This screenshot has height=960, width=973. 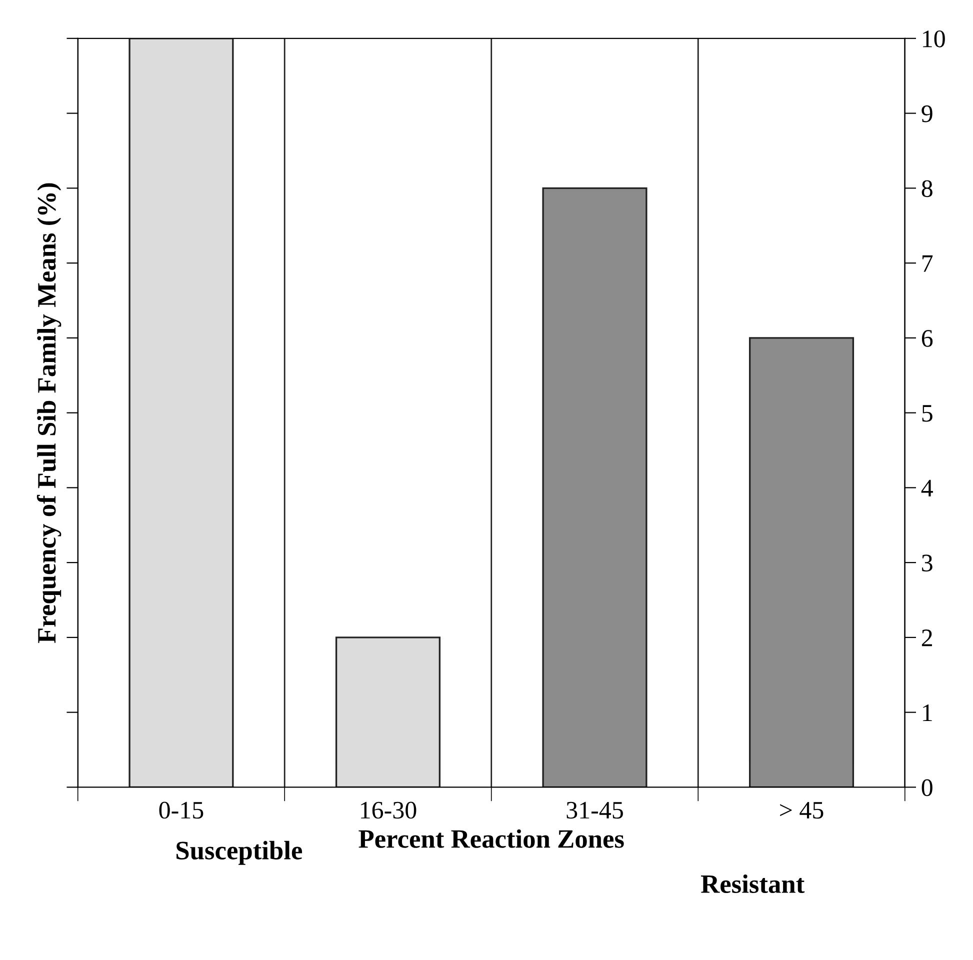 What do you see at coordinates (181, 810) in the screenshot?
I see `x-tick-label: 0-15` at bounding box center [181, 810].